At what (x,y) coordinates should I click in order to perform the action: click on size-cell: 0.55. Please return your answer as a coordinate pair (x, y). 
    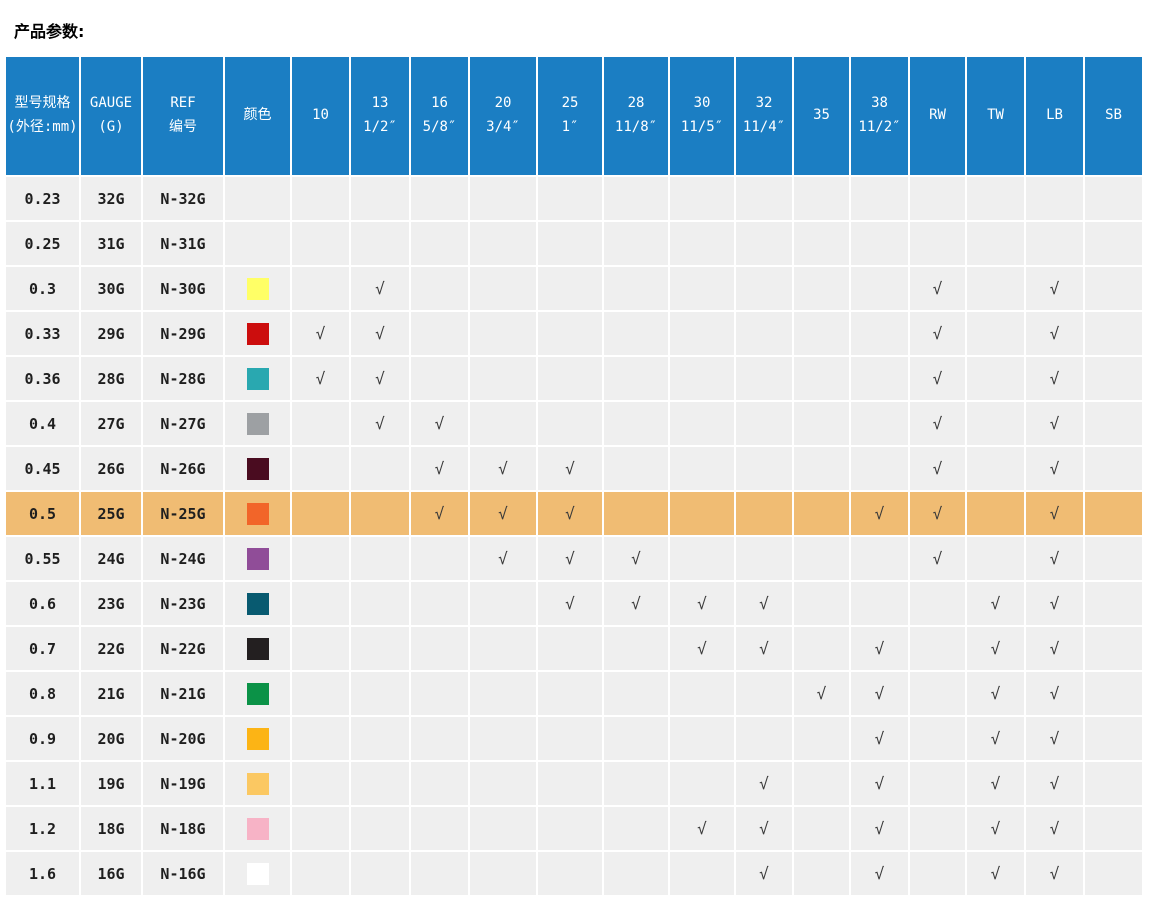
    Looking at the image, I should click on (42, 558).